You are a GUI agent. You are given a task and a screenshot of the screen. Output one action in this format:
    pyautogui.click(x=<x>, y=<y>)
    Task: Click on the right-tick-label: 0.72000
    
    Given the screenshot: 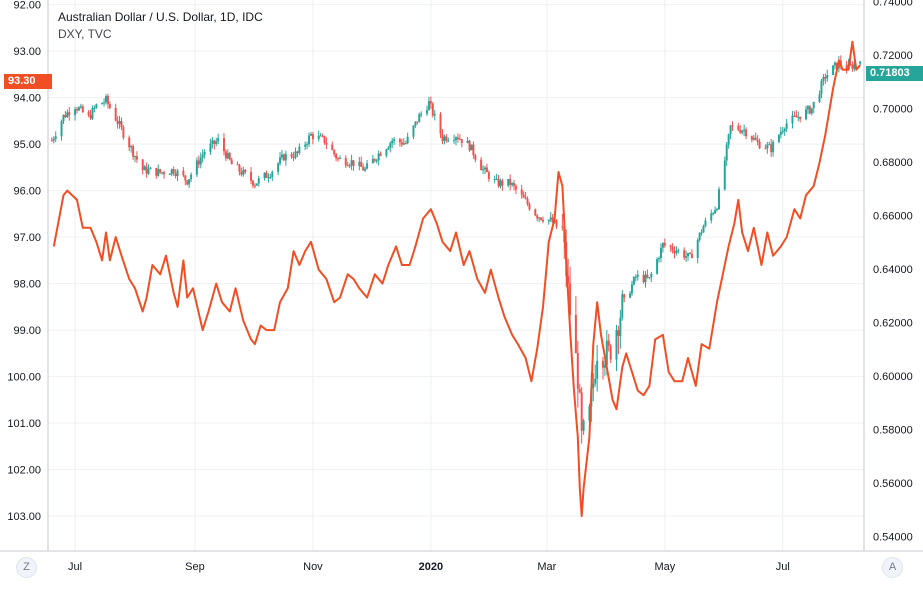 What is the action you would take?
    pyautogui.click(x=893, y=56)
    